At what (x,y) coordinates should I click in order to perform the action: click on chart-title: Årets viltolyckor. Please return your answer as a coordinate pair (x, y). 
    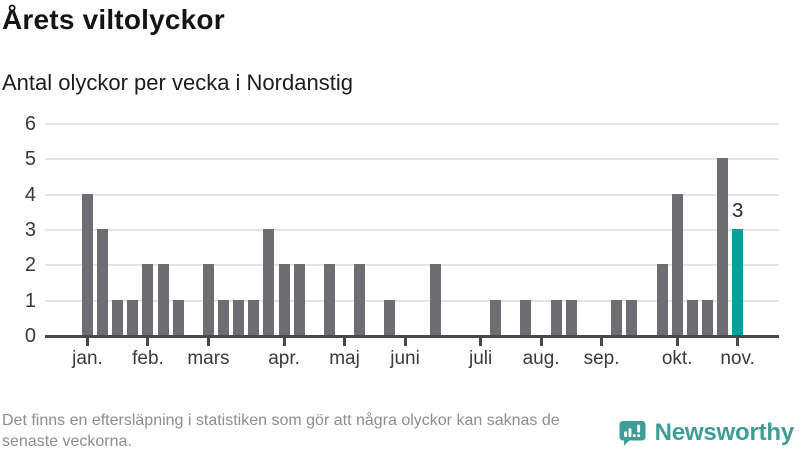
    Looking at the image, I should click on (113, 19).